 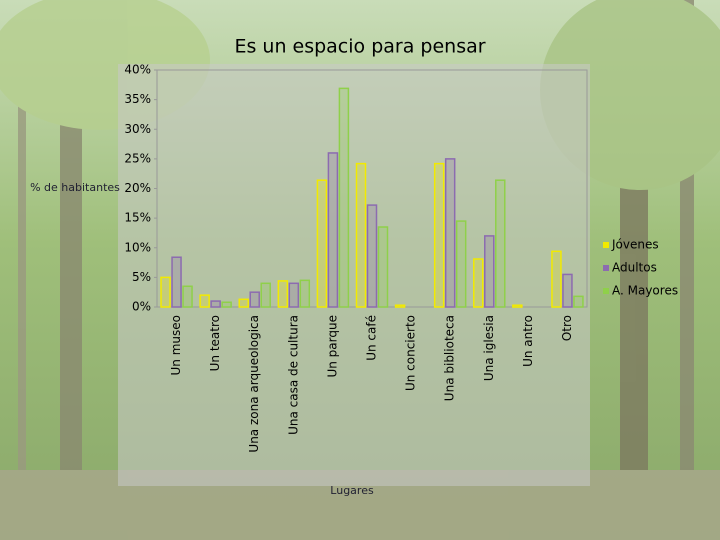 I want to click on y-tick-label: 5%, so click(x=141, y=277).